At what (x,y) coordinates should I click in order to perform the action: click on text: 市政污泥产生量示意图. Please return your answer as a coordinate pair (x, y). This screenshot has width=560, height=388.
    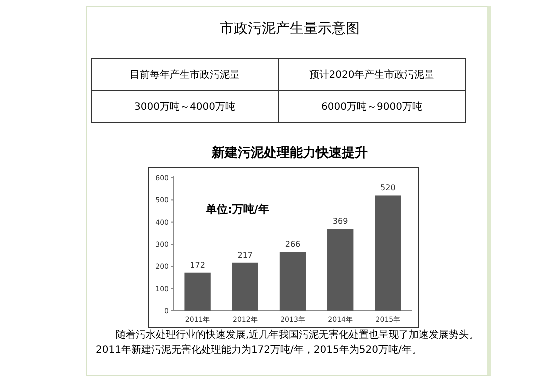
    Looking at the image, I should click on (290, 29).